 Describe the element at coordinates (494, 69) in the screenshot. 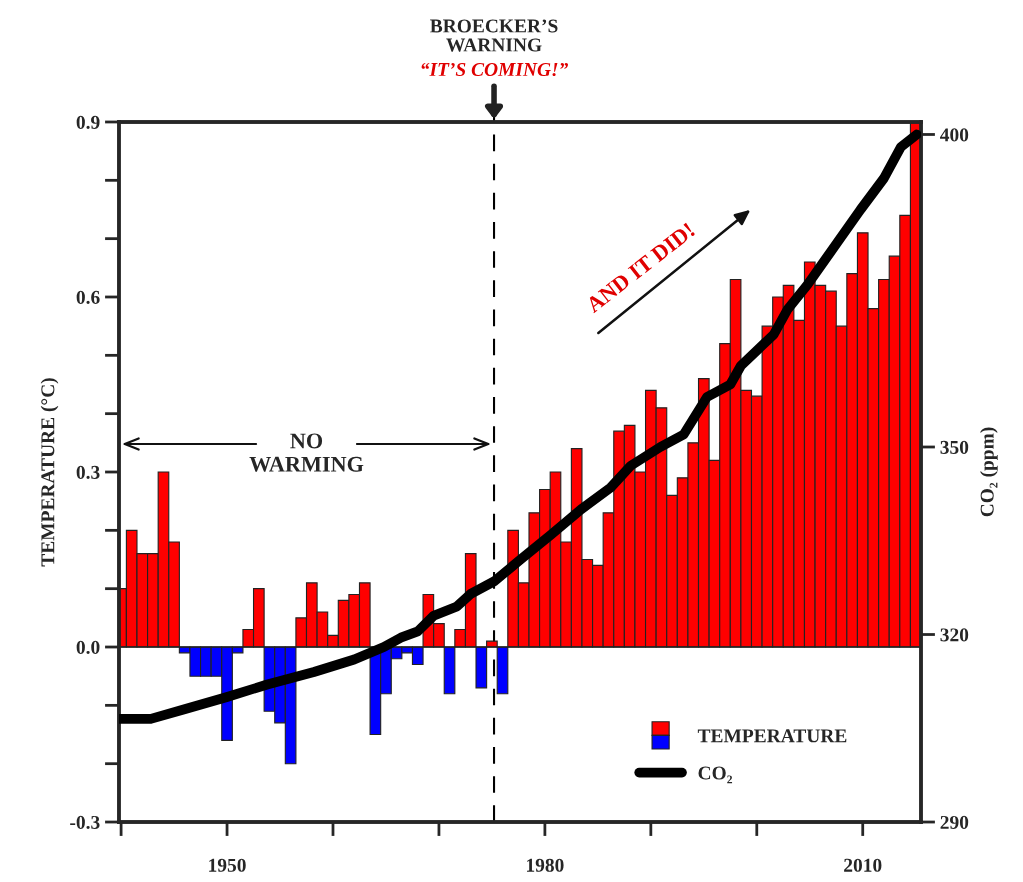

I see `ref-line-label: “IT’S COMING!”` at that location.